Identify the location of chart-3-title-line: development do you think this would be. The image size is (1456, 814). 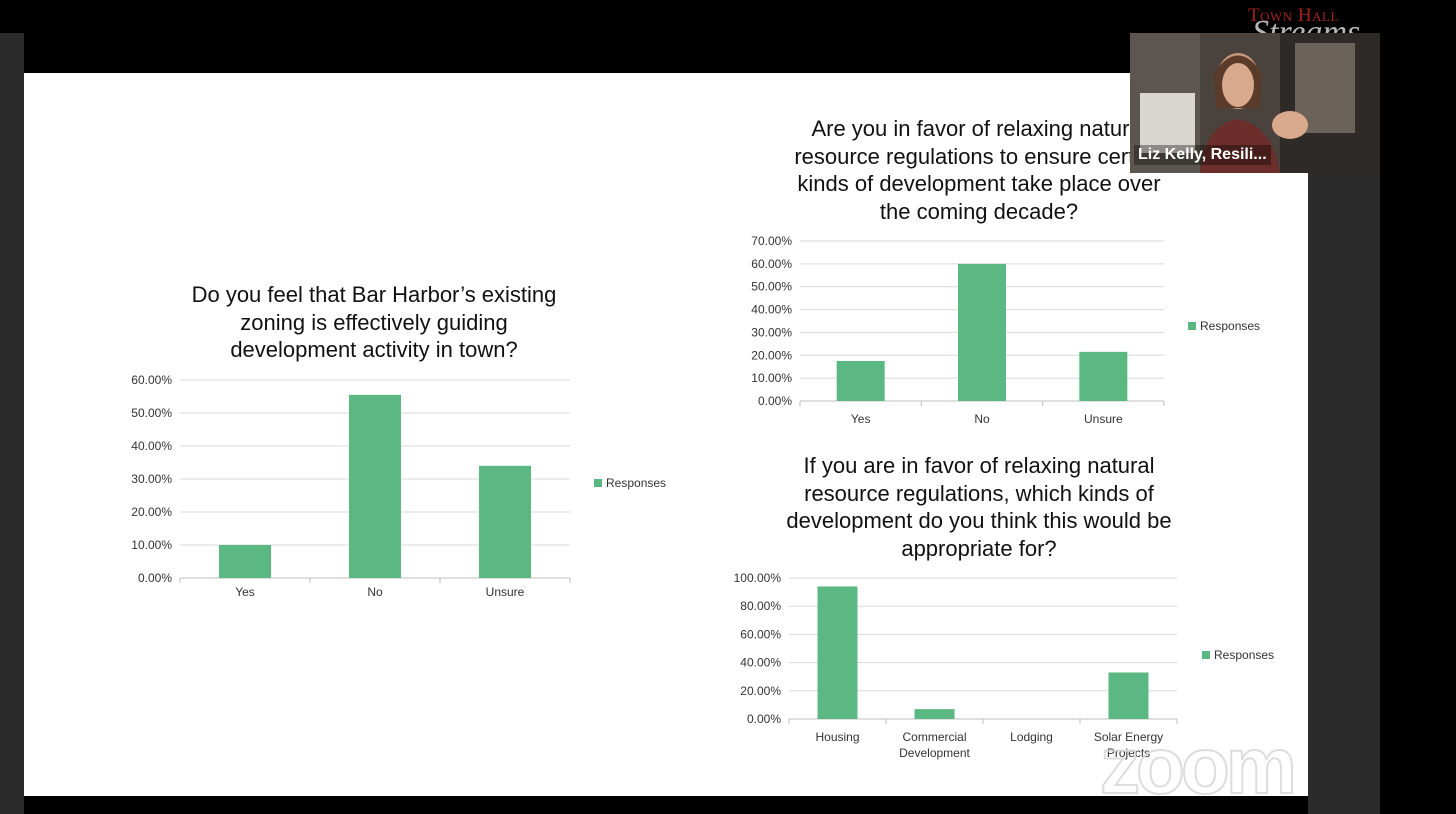
(979, 520).